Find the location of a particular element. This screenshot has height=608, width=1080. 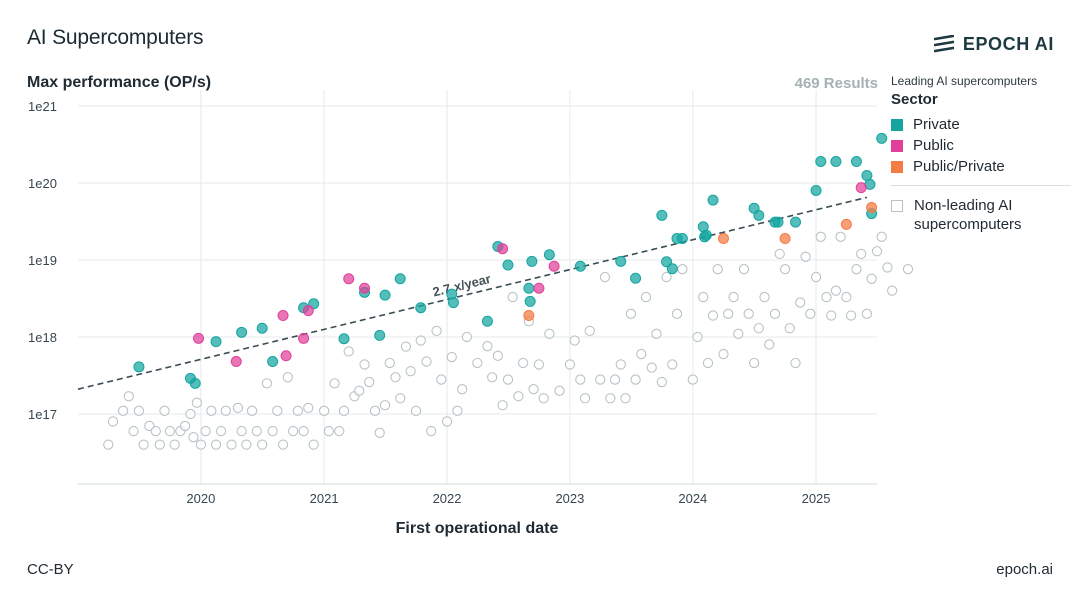

legend-item-public-private: Public/Private is located at coordinates (981, 166).